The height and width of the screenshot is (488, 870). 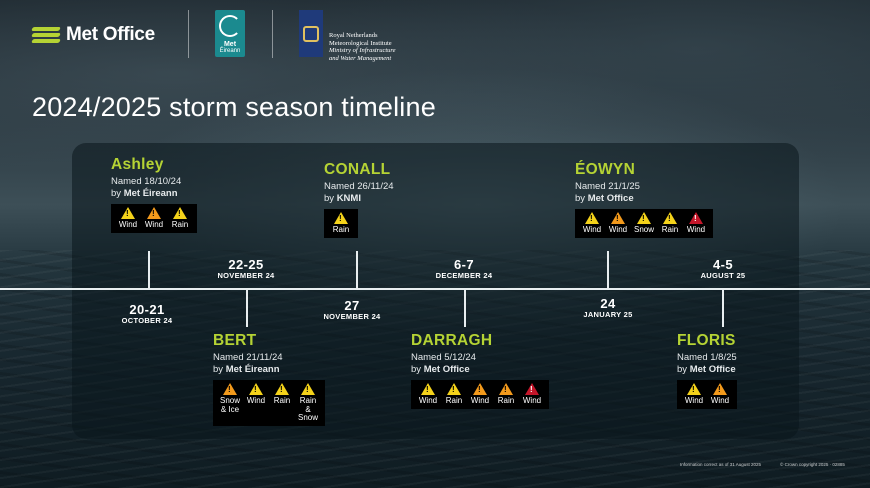 I want to click on warning-strip: Rain, so click(x=341, y=223).